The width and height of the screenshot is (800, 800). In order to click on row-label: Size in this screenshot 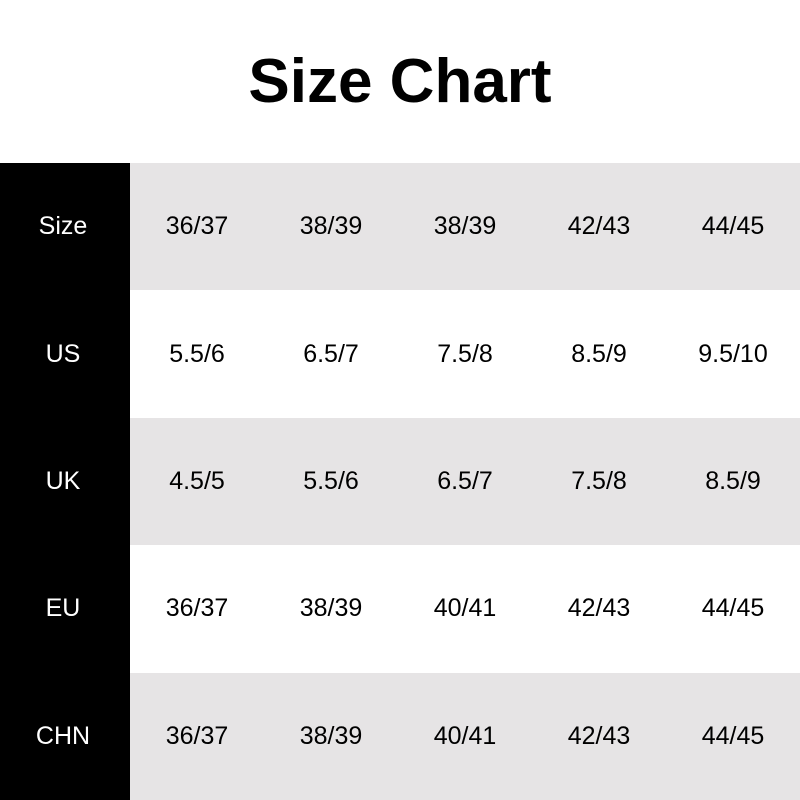, I will do `click(65, 227)`.